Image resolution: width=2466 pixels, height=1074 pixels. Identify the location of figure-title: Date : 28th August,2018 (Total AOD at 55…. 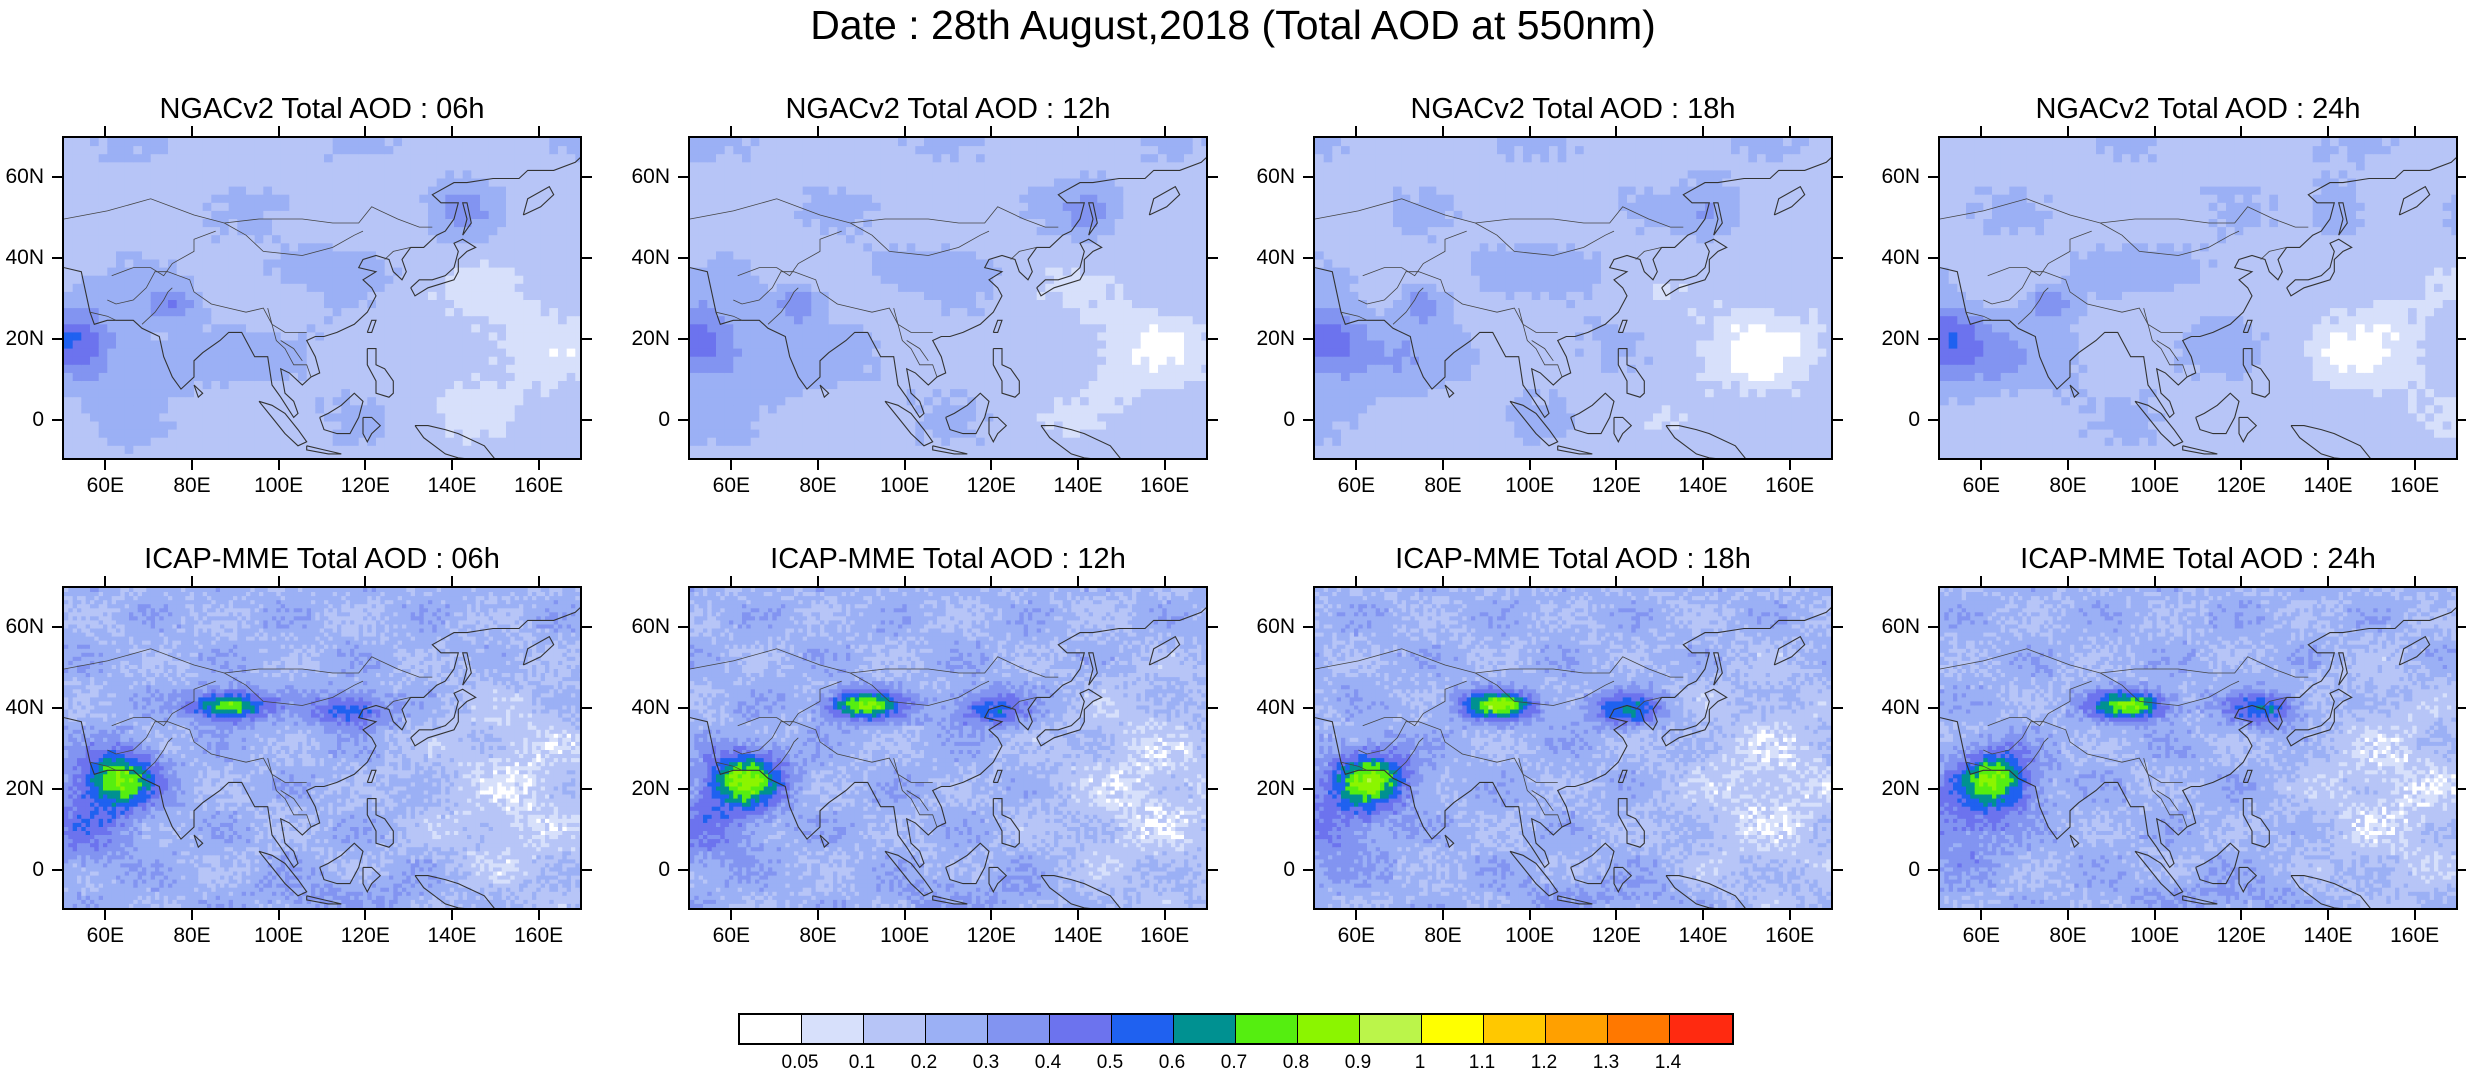
(1233, 25).